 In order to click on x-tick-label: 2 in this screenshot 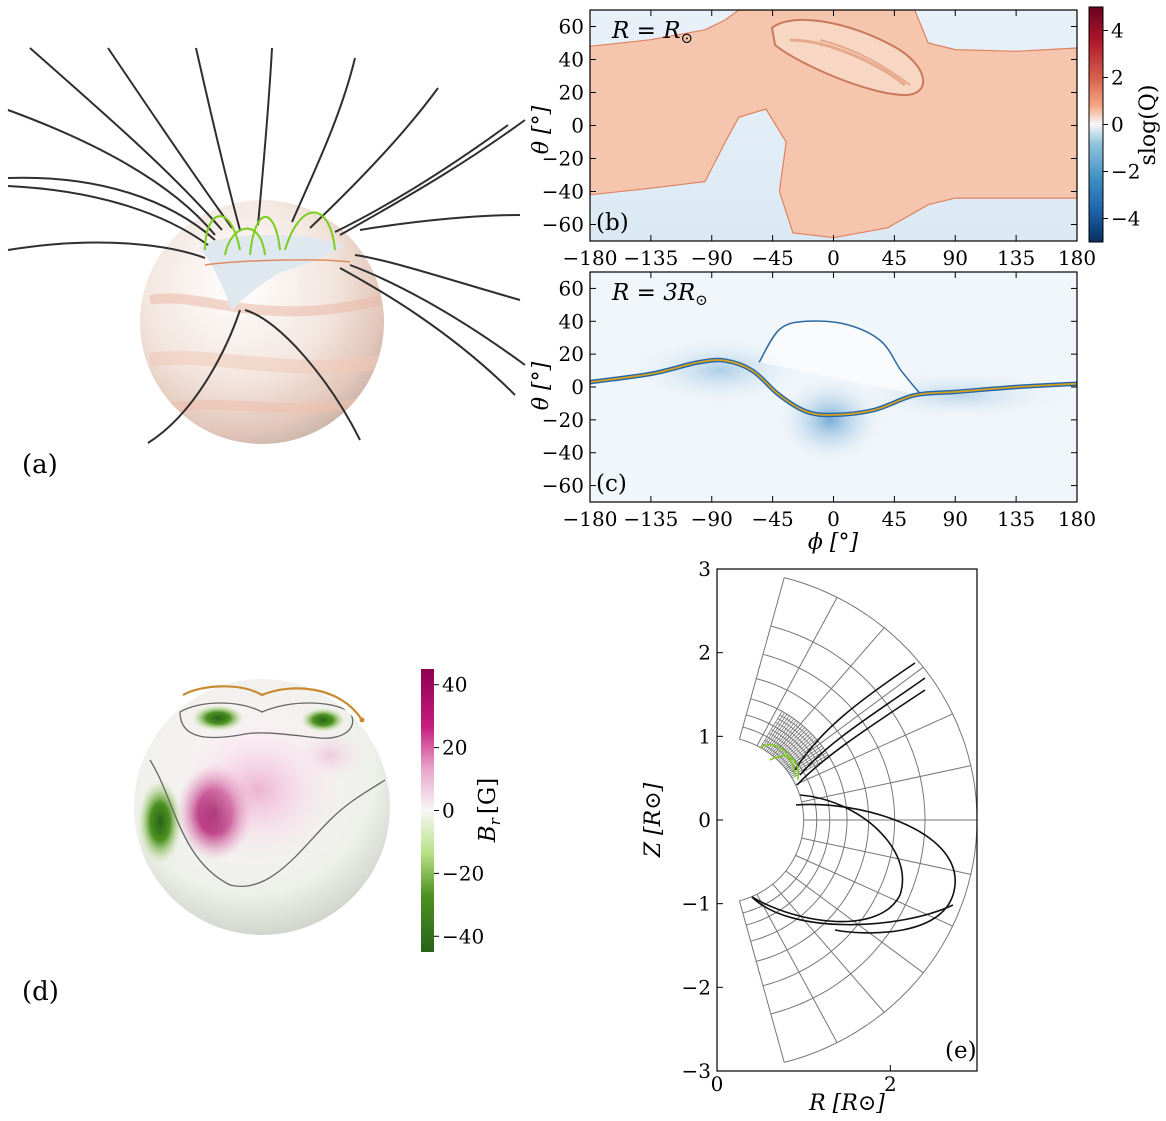, I will do `click(890, 1084)`.